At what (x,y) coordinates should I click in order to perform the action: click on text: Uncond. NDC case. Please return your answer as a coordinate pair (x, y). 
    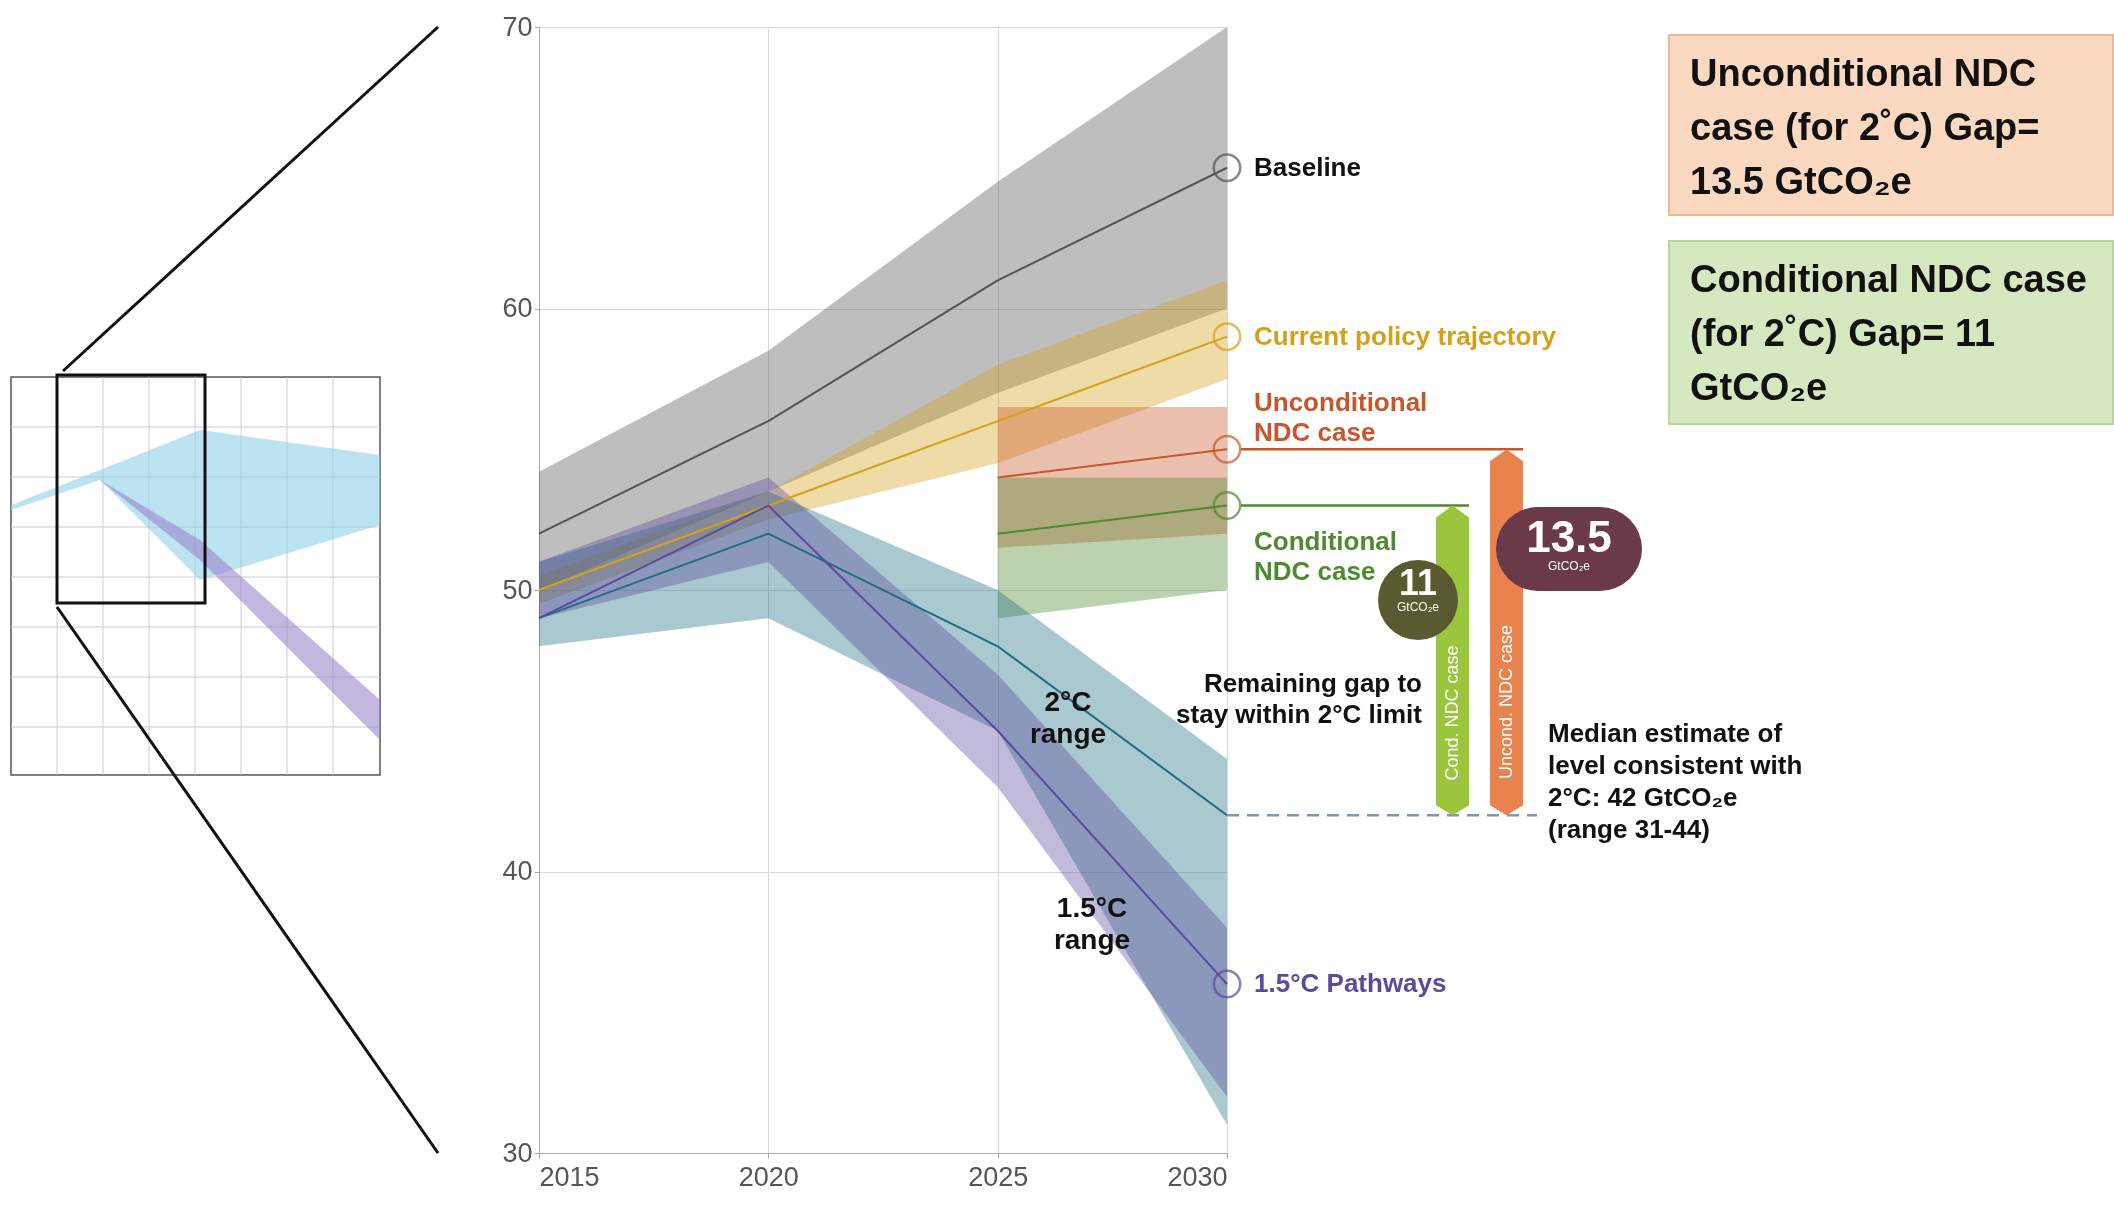
    Looking at the image, I should click on (1506, 702).